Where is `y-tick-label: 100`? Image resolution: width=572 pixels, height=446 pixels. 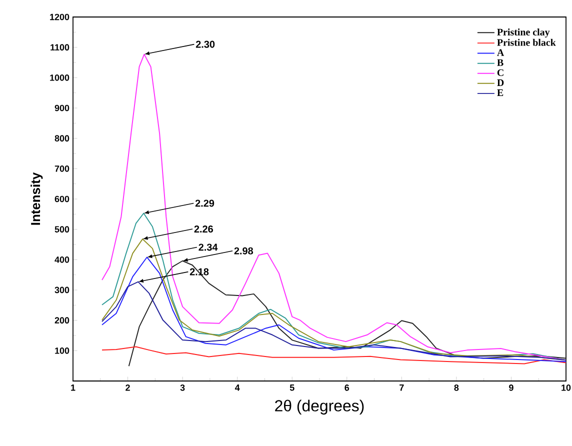
y-tick-label: 100 is located at coordinates (62, 350).